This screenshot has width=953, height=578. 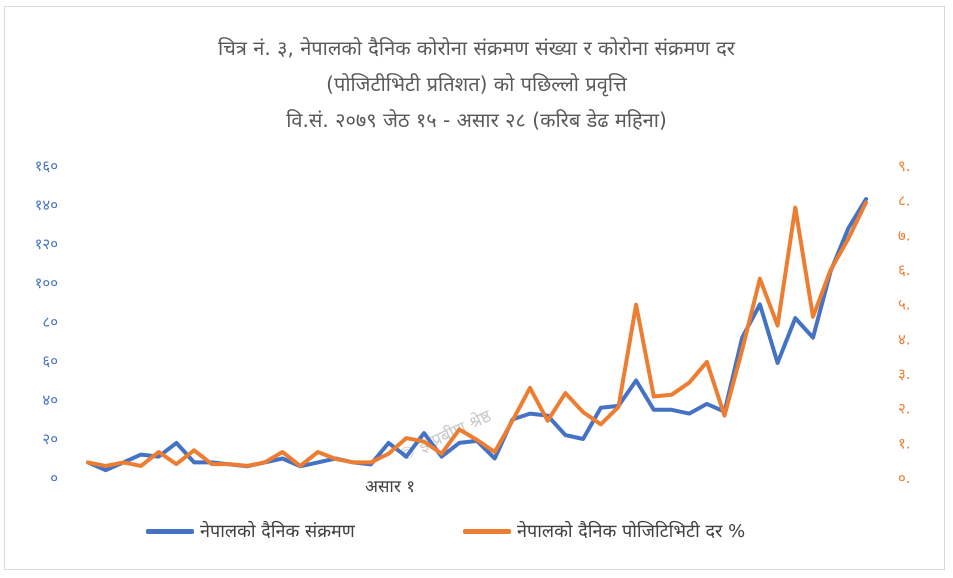 I want to click on legend-swatch-positivity, so click(x=487, y=531).